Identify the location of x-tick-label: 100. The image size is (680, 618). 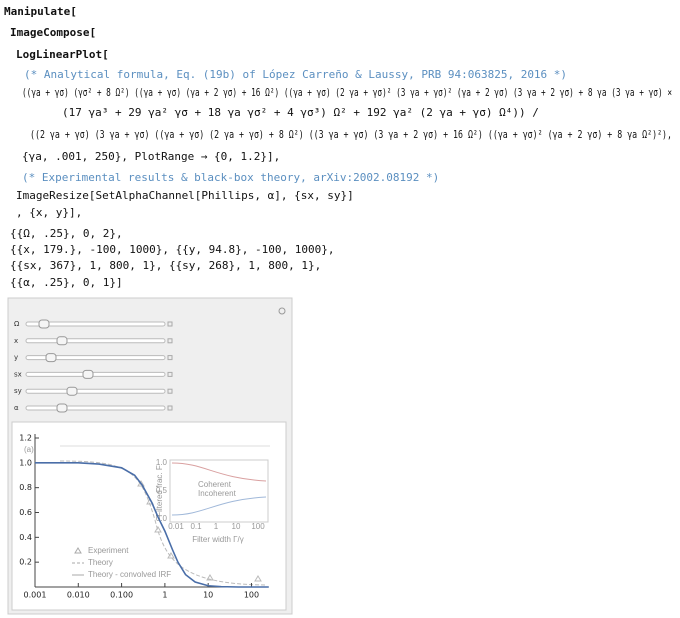
(251, 595).